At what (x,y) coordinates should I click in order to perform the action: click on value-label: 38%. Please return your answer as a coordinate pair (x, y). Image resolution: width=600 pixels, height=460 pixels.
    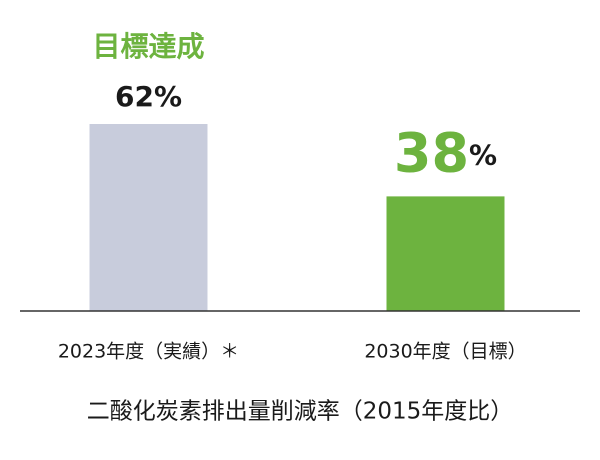
    Looking at the image, I should click on (445, 152).